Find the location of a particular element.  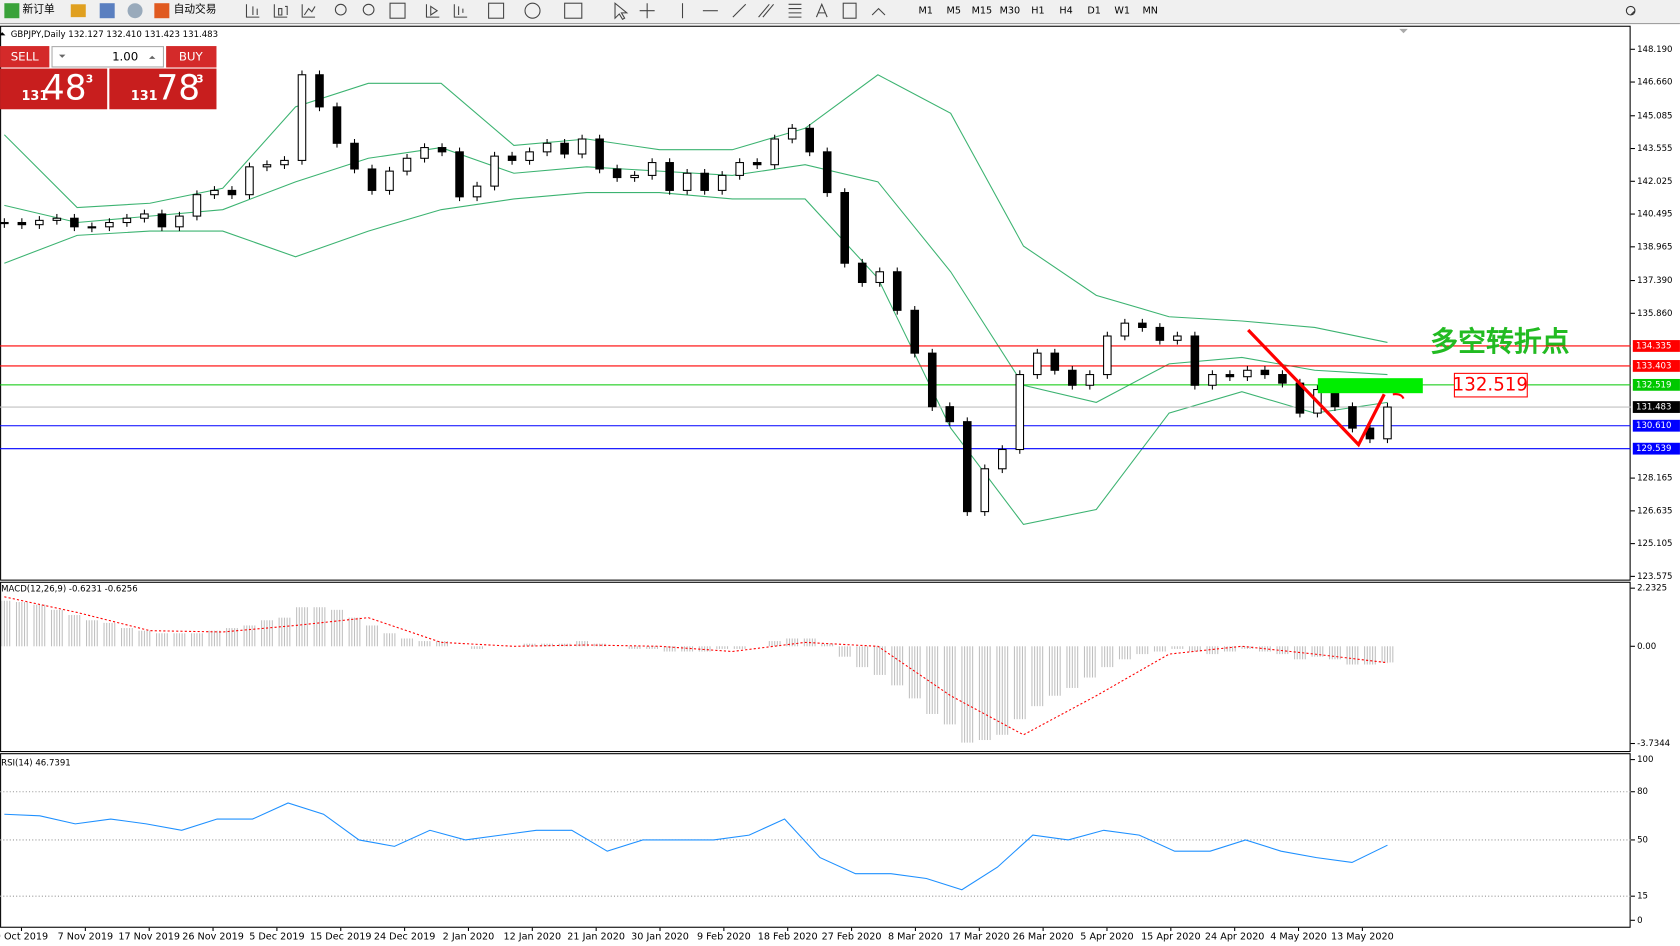

sell-button is located at coordinates (25, 57).